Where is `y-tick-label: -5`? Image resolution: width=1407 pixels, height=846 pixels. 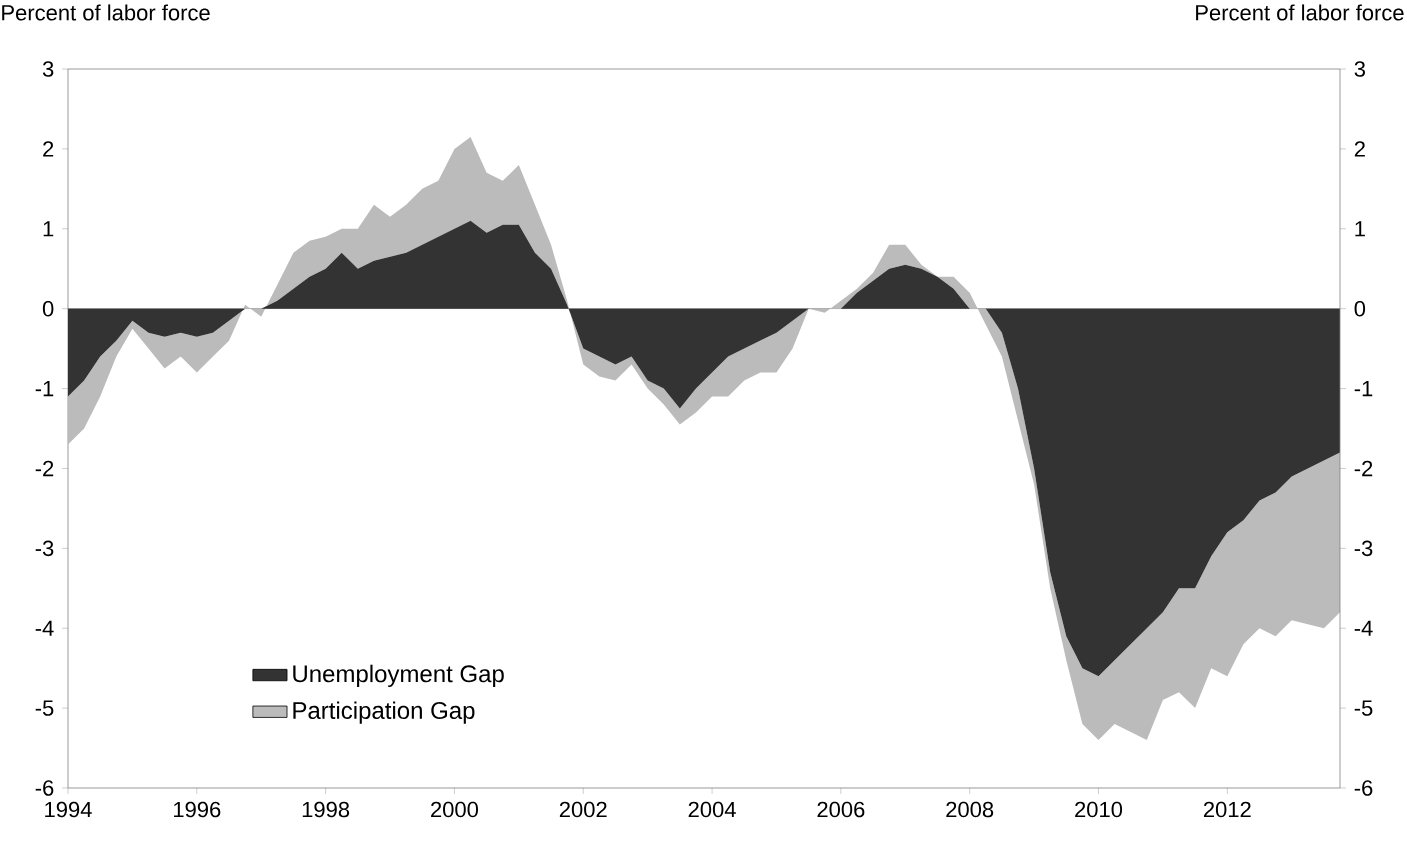
y-tick-label: -5 is located at coordinates (44, 708).